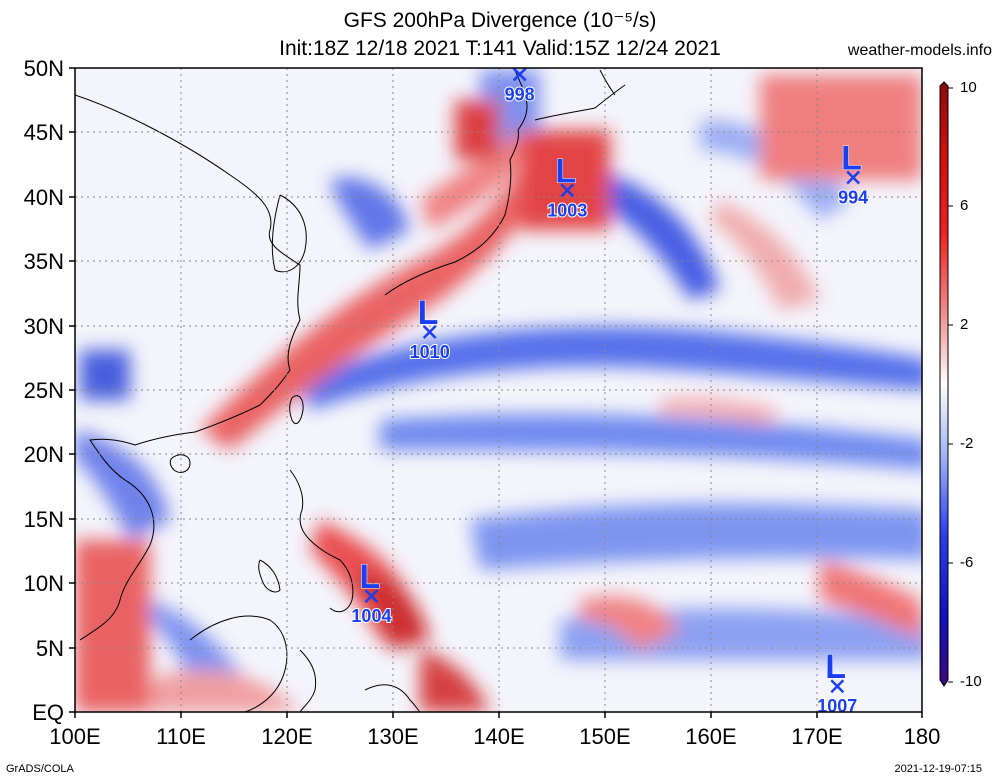  I want to click on colorbar, so click(946, 384).